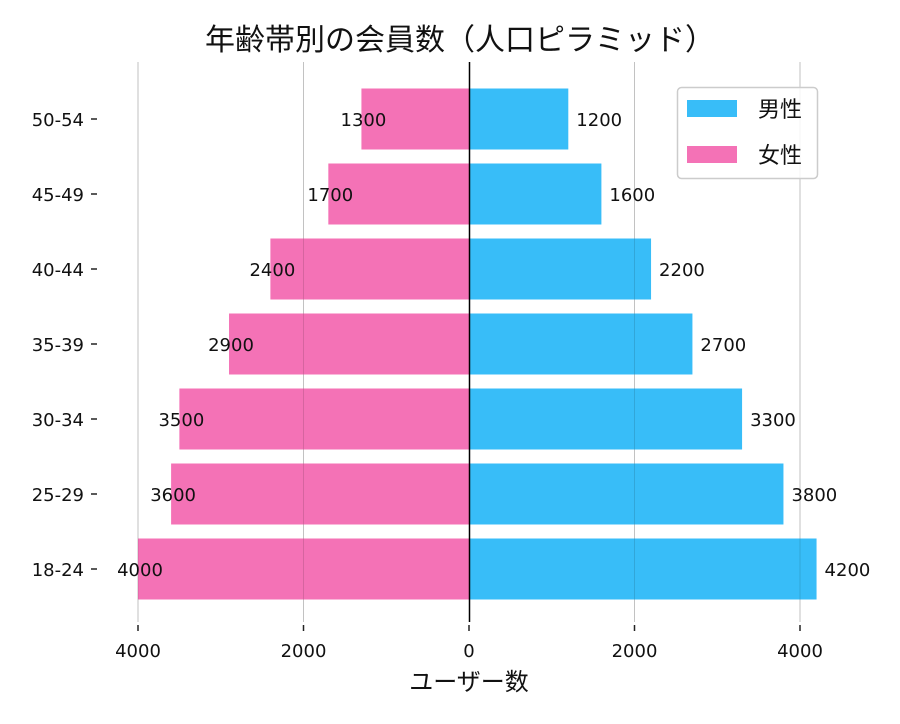 The image size is (900, 724). What do you see at coordinates (58, 120) in the screenshot?
I see `y-tick-label: 50-54` at bounding box center [58, 120].